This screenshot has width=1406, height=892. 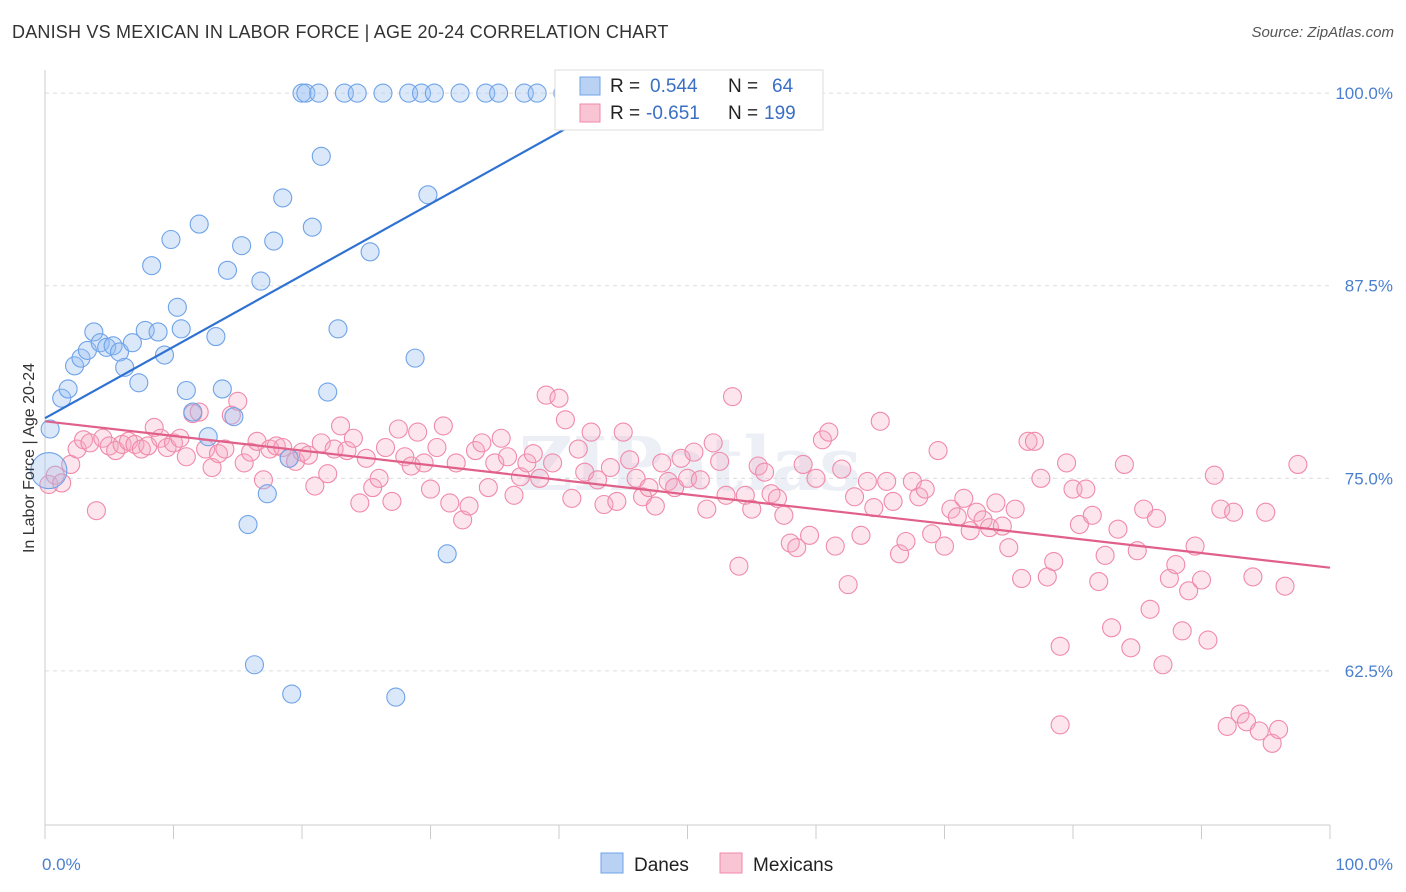 I want to click on stats-legend: R = 0.544 N = 64 R = -0.651 N = 199, so click(x=689, y=100).